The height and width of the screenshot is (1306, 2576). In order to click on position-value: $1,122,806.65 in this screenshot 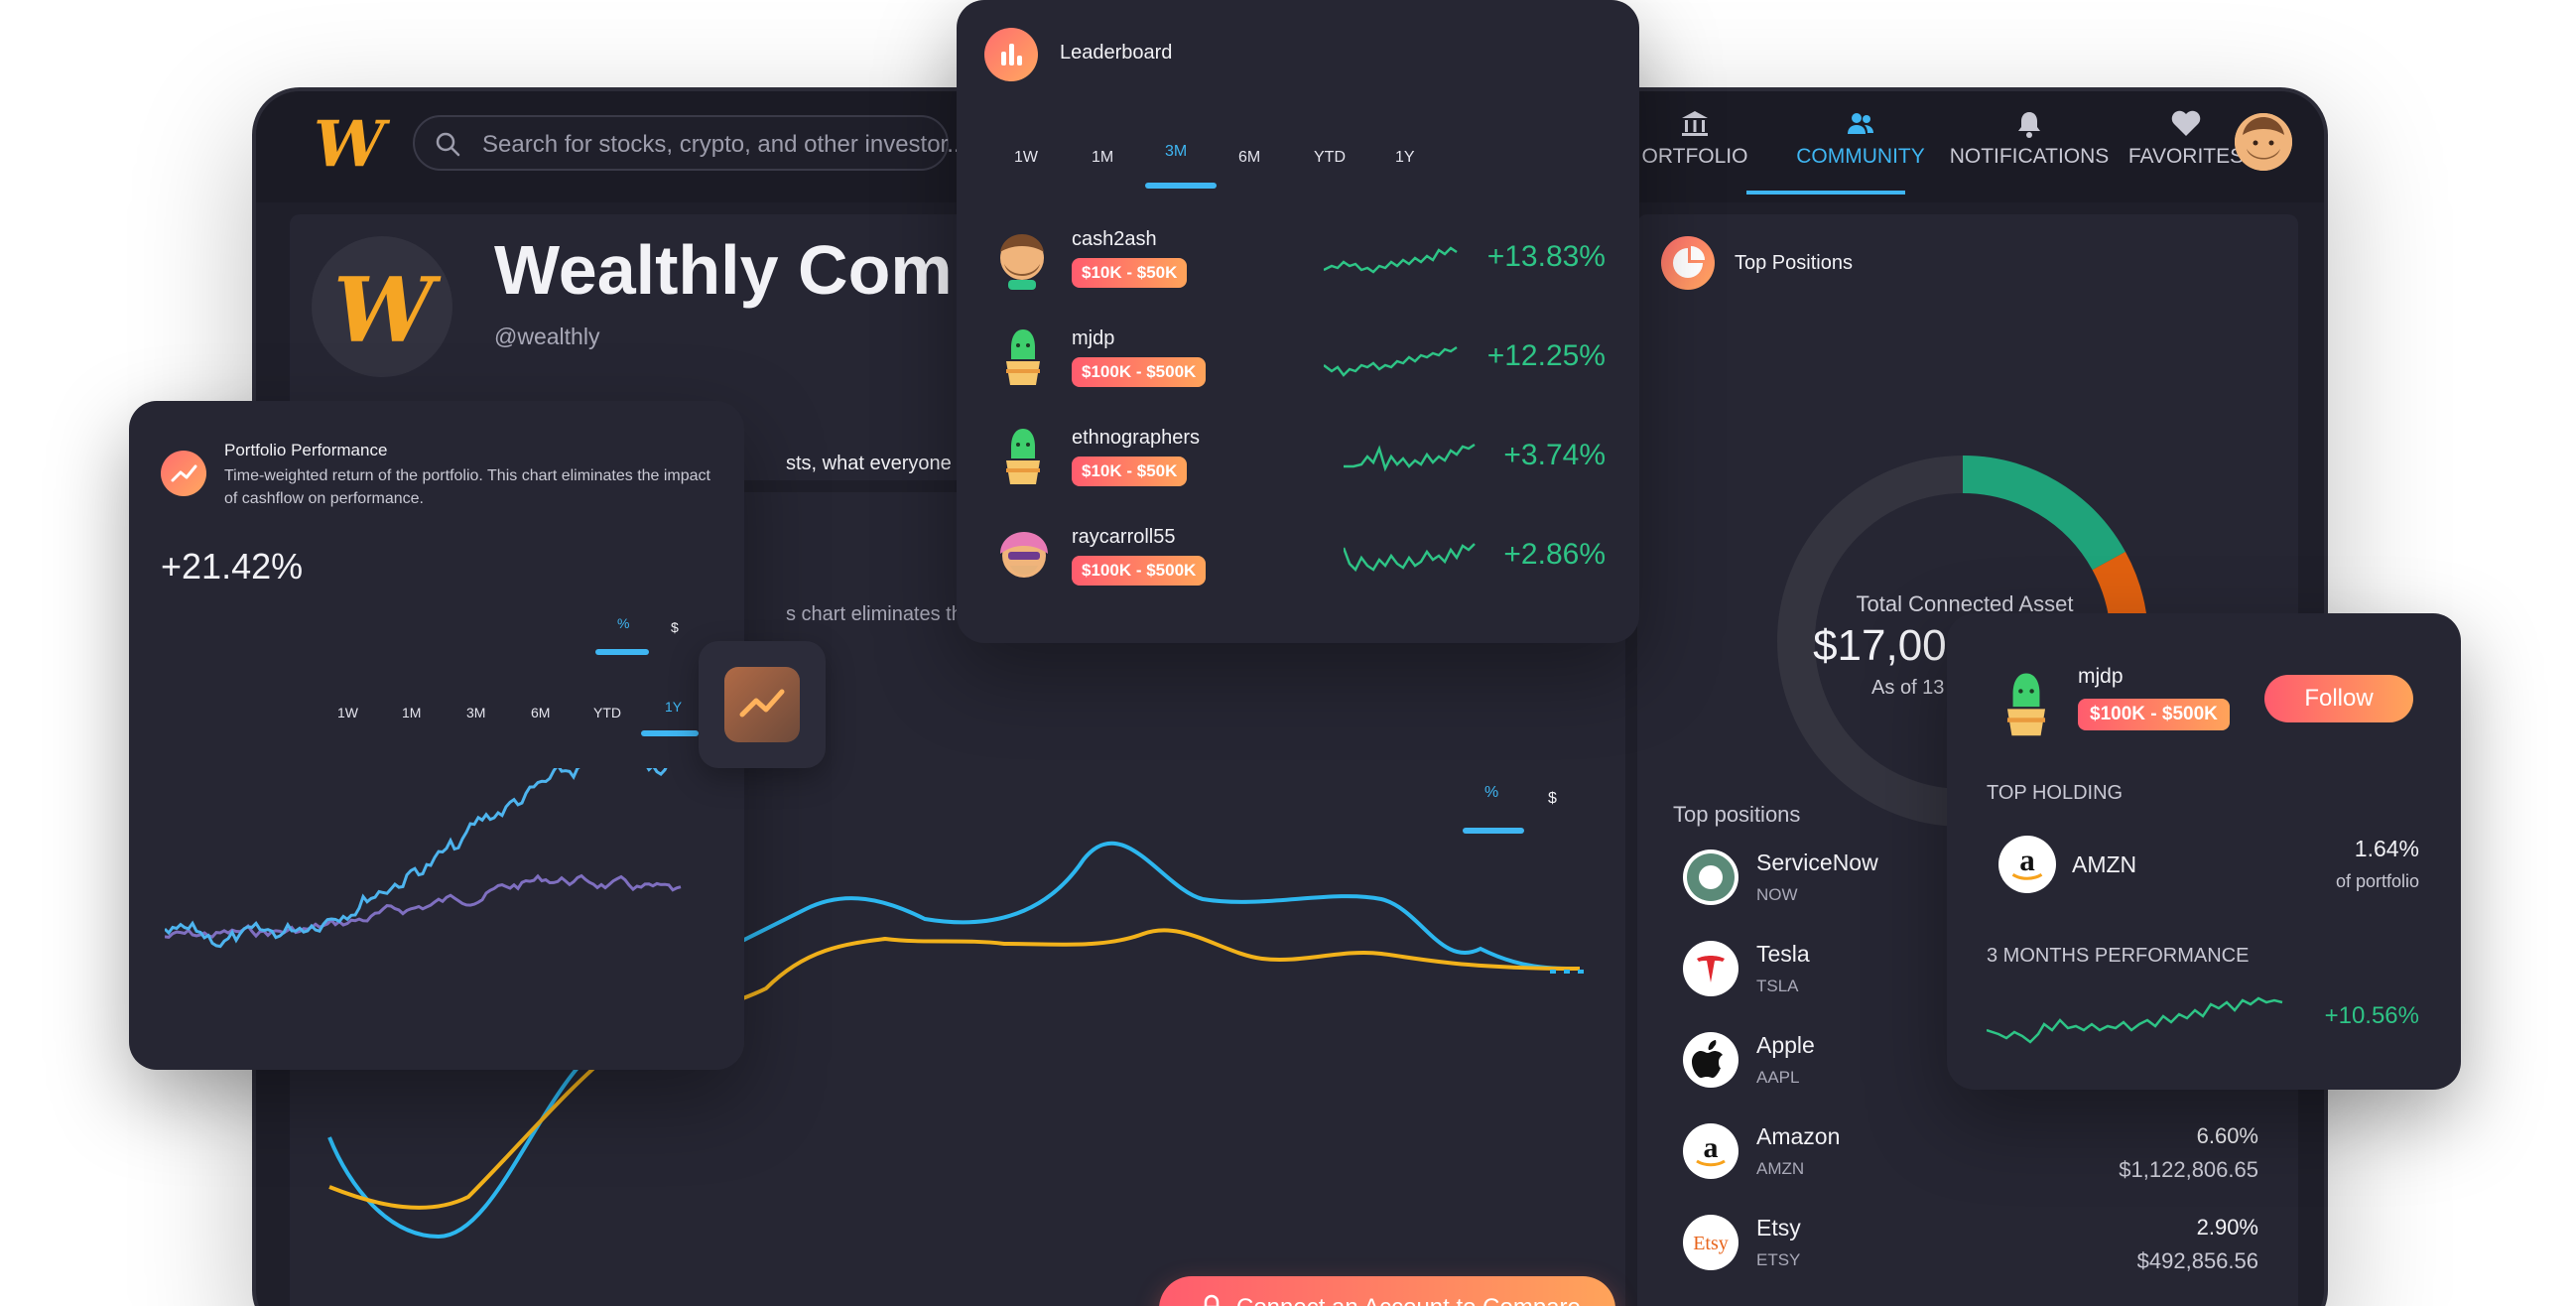, I will do `click(2188, 1169)`.